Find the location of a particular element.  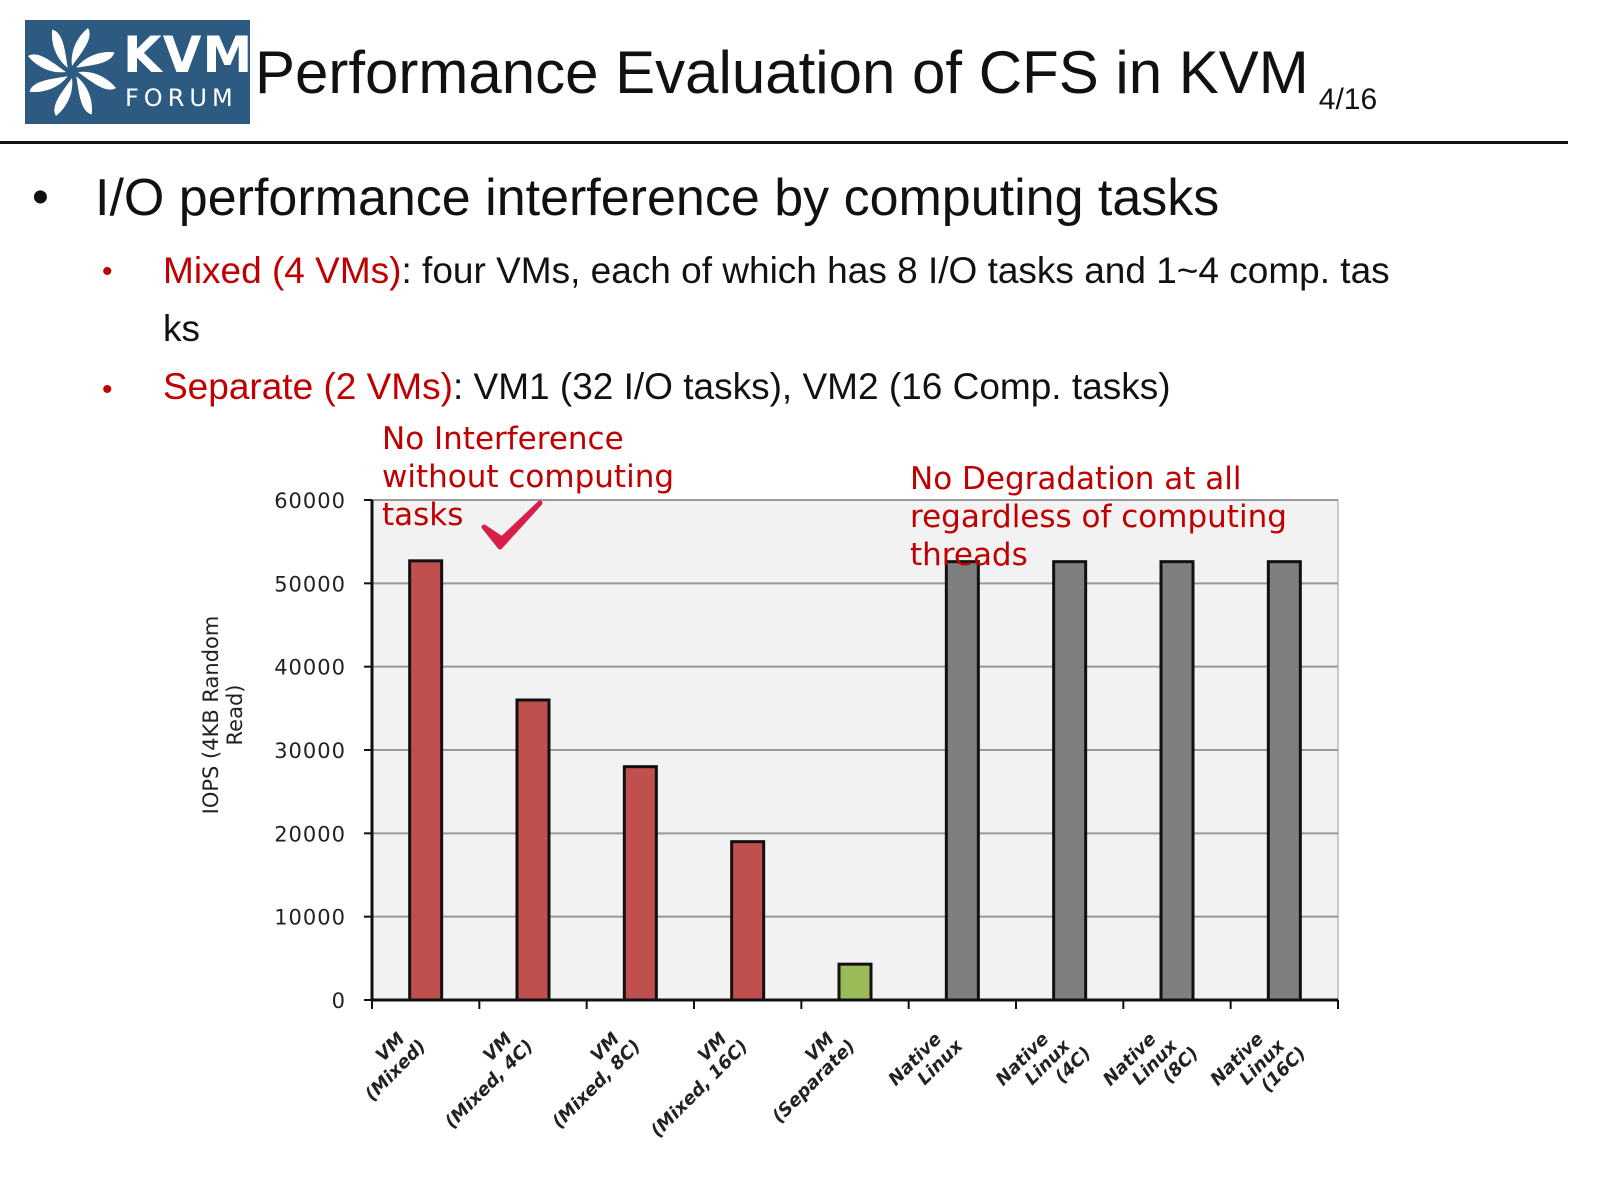

x-tick-label: VM(Mixed, 4C) is located at coordinates (482, 1077).